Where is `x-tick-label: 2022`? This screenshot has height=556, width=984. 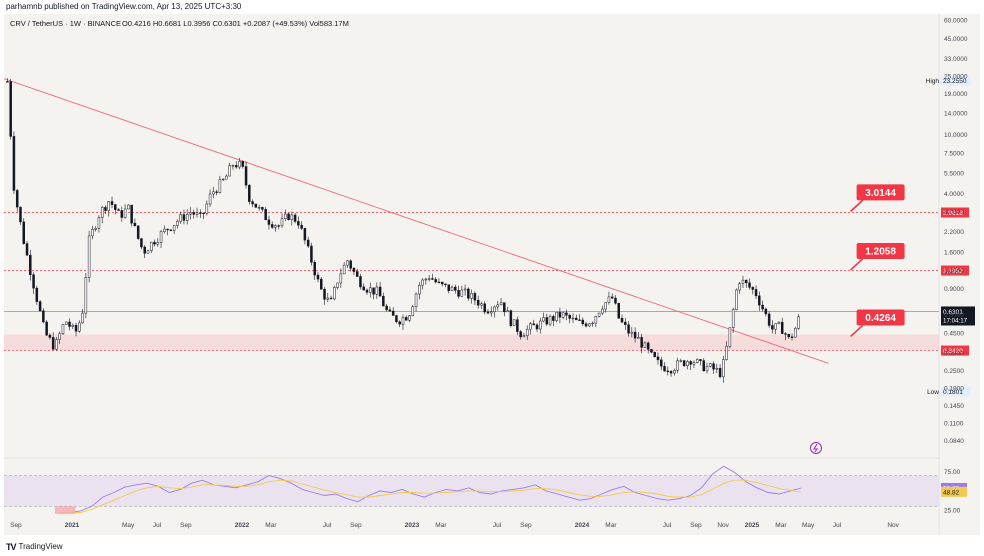
x-tick-label: 2022 is located at coordinates (242, 525).